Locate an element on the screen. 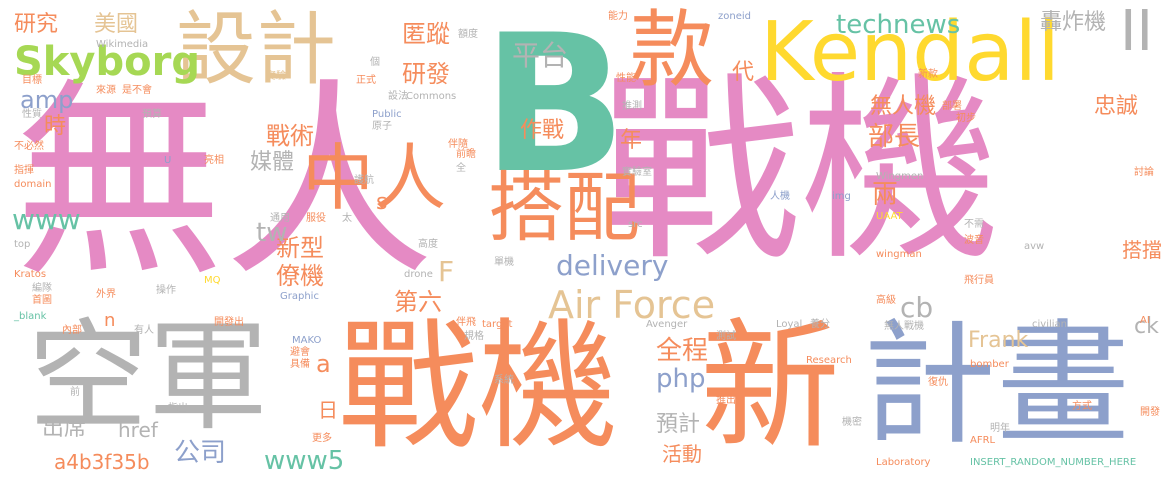 The height and width of the screenshot is (482, 1175). word-skyborg: Skyborg is located at coordinates (107, 62).